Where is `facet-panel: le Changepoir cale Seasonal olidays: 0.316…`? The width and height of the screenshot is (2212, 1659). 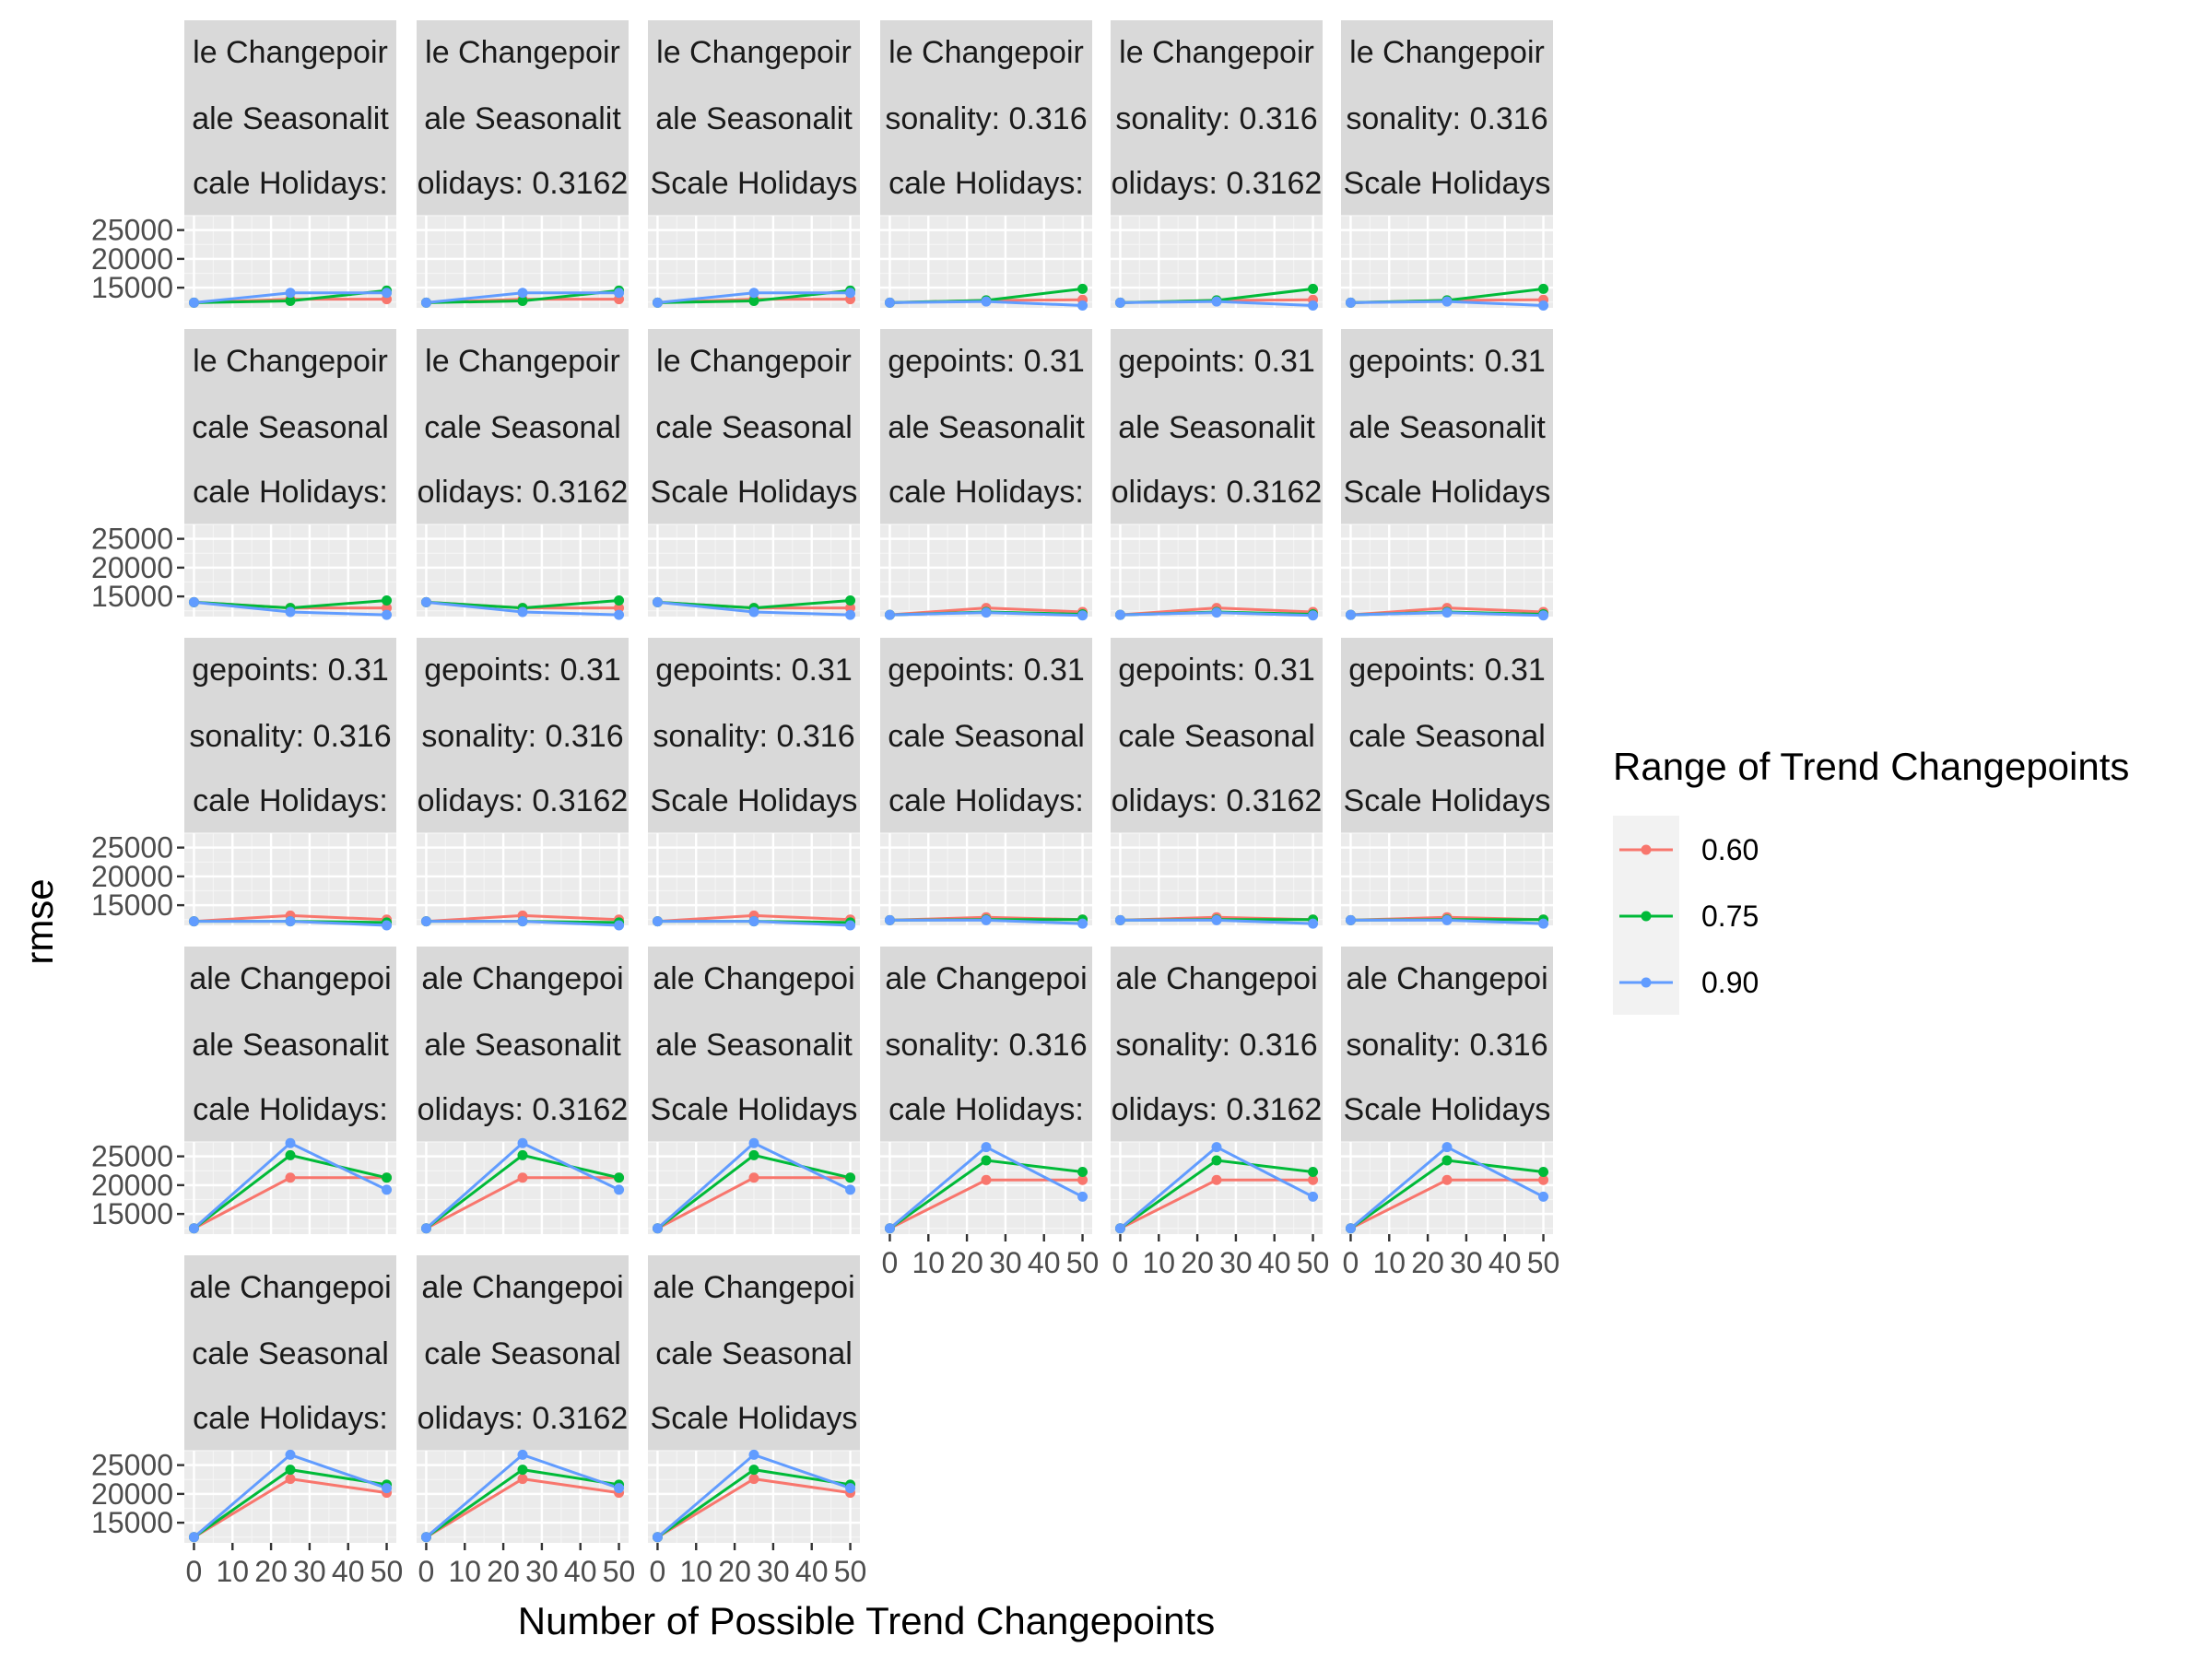 facet-panel: le Changepoir cale Seasonal olidays: 0.316… is located at coordinates (523, 474).